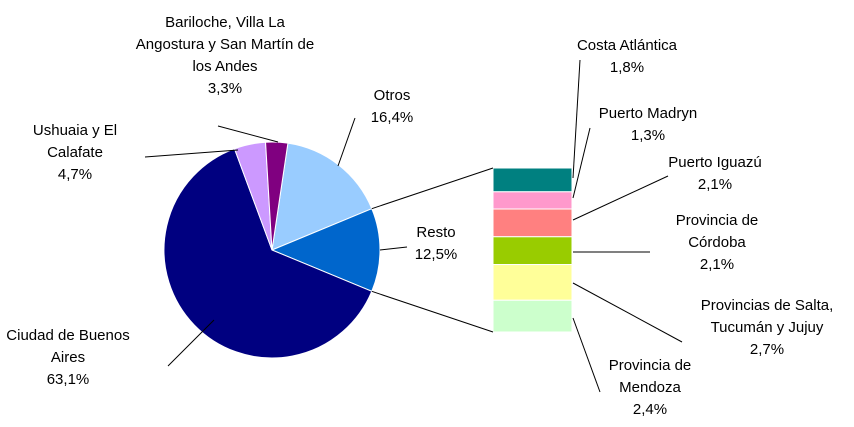 The height and width of the screenshot is (427, 854). What do you see at coordinates (392, 95) in the screenshot?
I see `category-name: Otros` at bounding box center [392, 95].